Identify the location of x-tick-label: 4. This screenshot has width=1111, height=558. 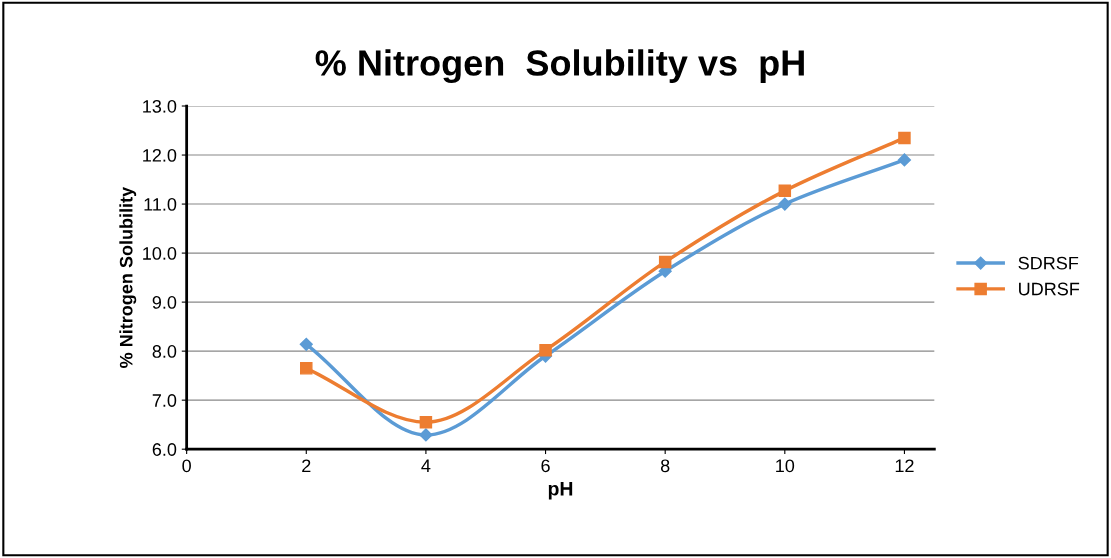
(426, 465).